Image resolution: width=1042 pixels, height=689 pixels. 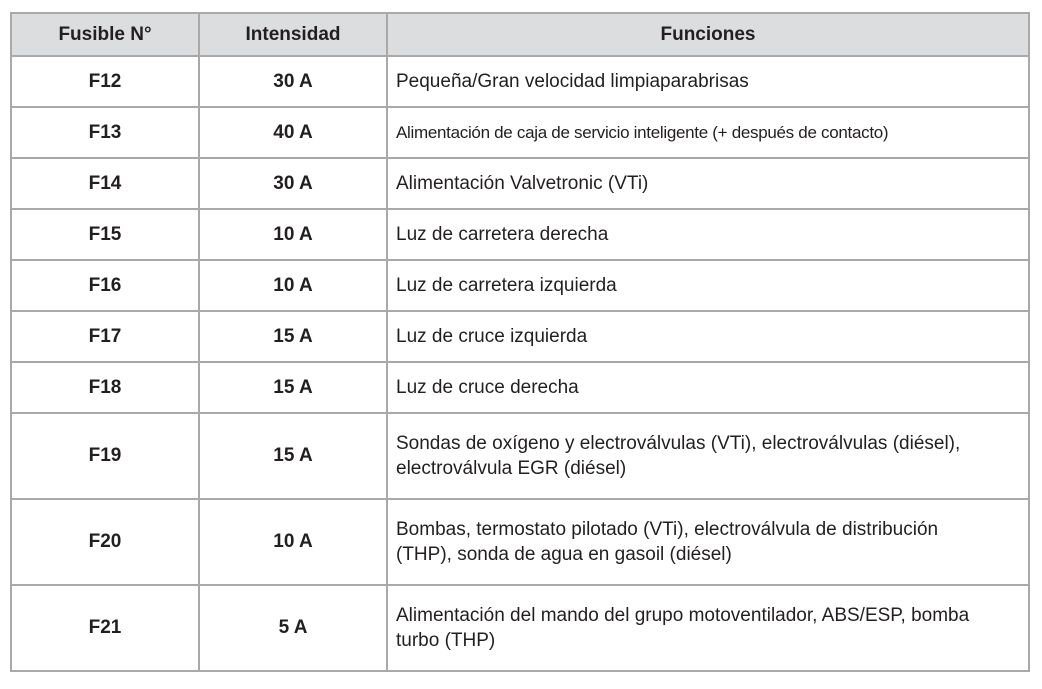 What do you see at coordinates (105, 132) in the screenshot?
I see `fuse-number: F13` at bounding box center [105, 132].